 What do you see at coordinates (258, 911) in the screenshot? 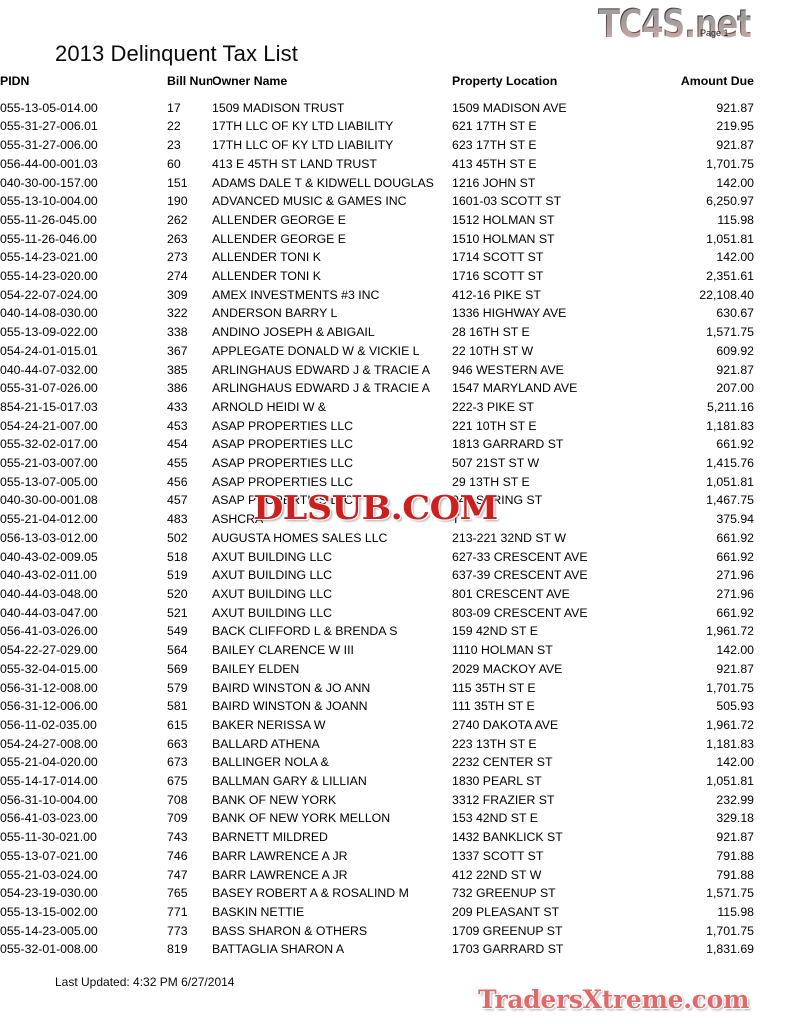
I see `cell-owner-name: BASKIN NETTIE` at bounding box center [258, 911].